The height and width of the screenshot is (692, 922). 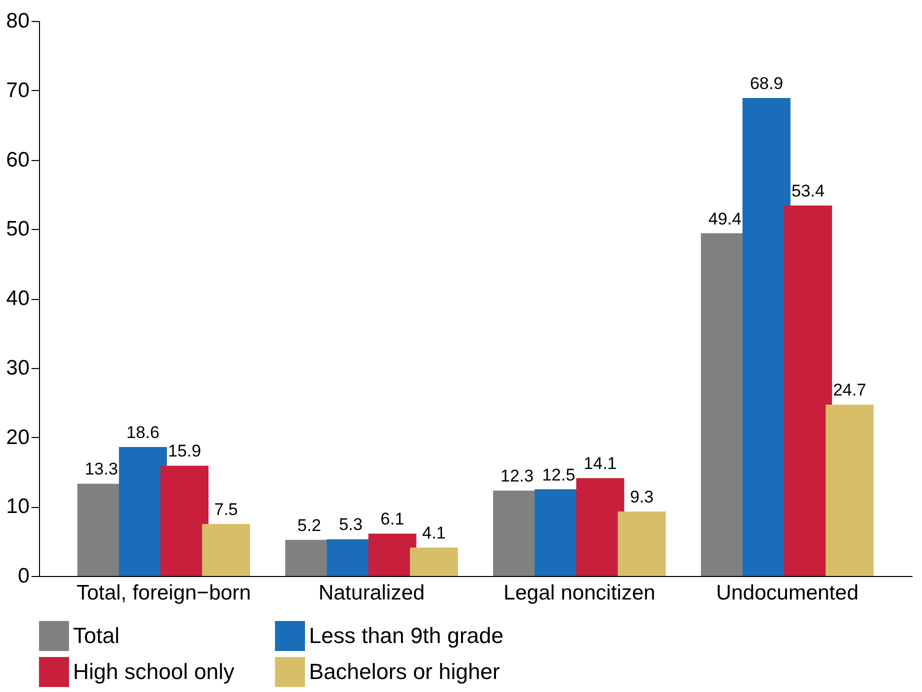 I want to click on legend-label: High school only, so click(x=153, y=671).